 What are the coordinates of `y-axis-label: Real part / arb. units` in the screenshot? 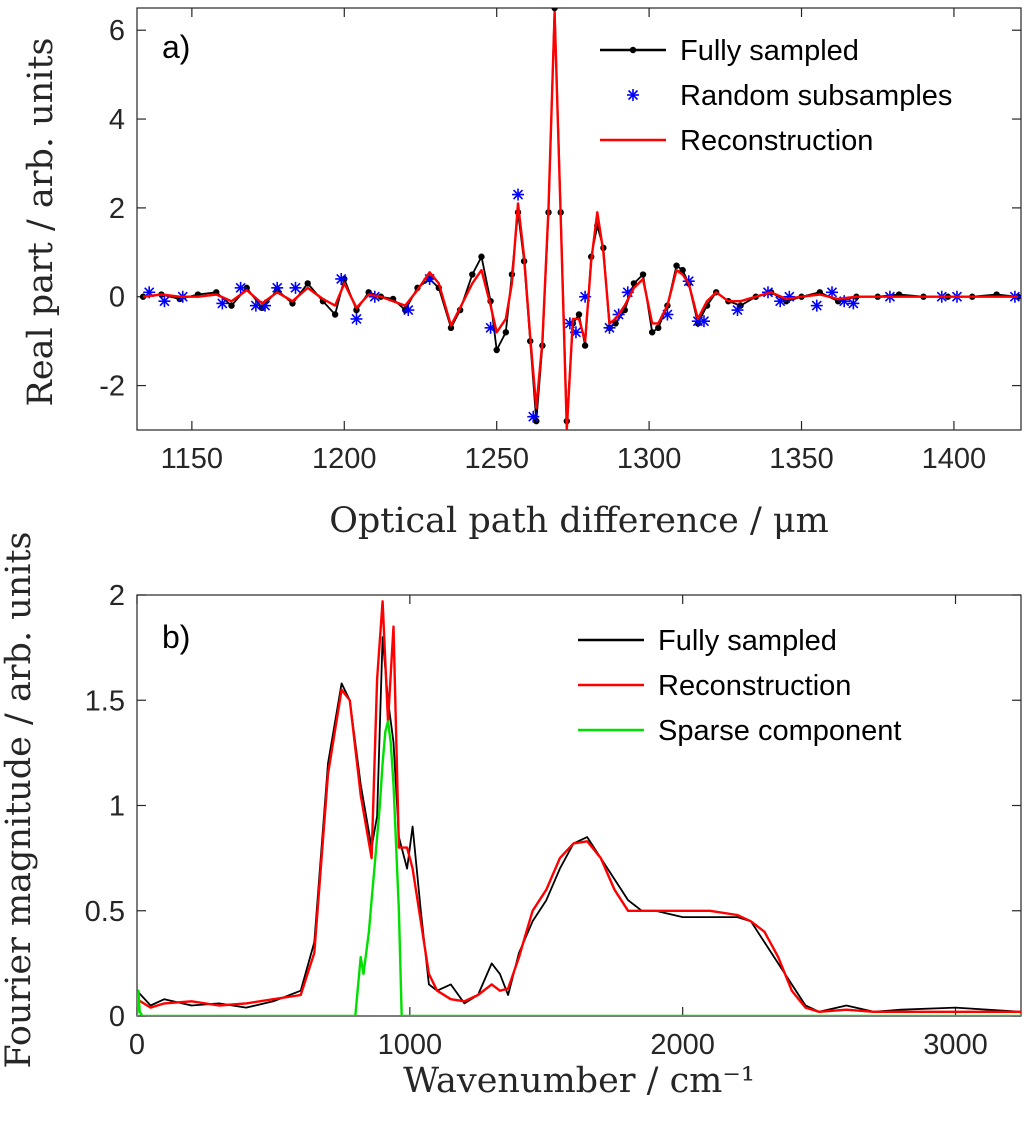 It's located at (41, 222).